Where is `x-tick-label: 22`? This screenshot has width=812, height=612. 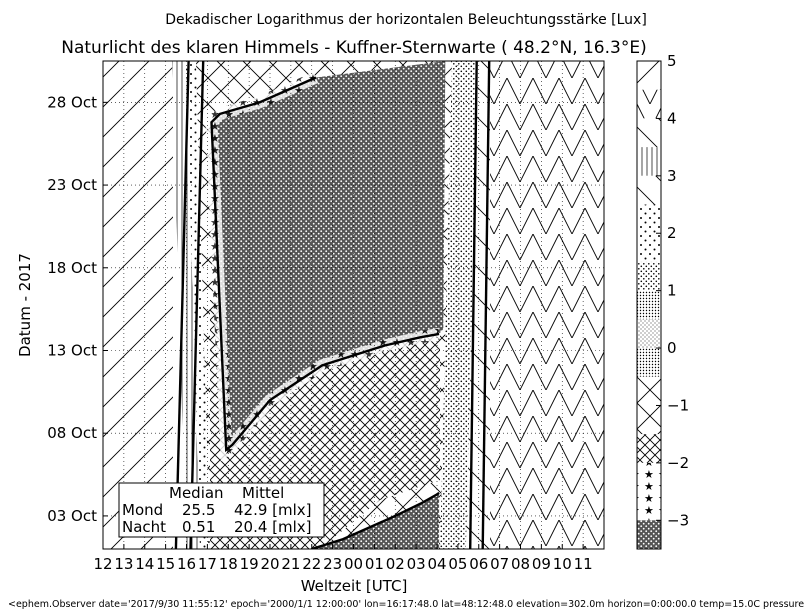 x-tick-label: 22 is located at coordinates (311, 564).